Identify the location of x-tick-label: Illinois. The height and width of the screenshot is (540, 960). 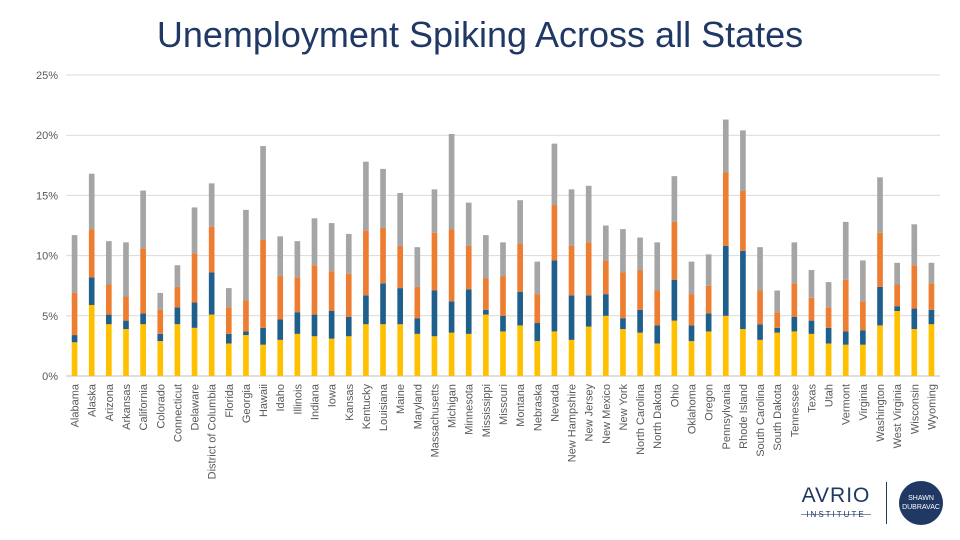
(298, 399).